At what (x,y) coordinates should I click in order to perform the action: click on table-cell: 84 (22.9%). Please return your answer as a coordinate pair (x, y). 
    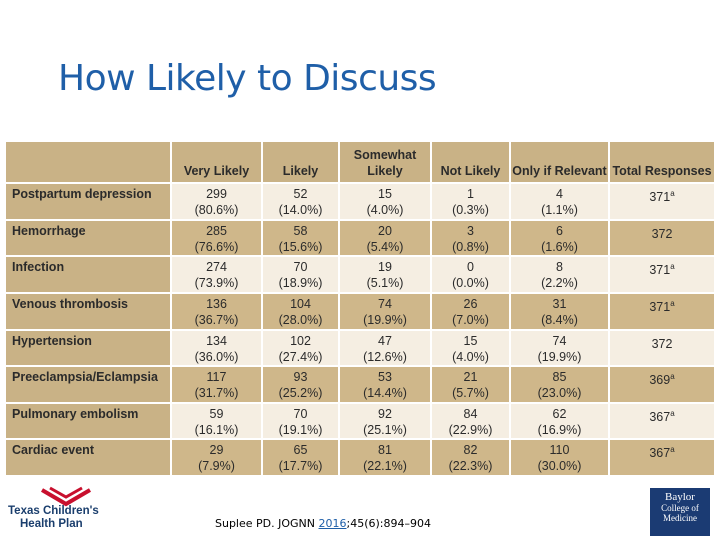
    Looking at the image, I should click on (470, 421).